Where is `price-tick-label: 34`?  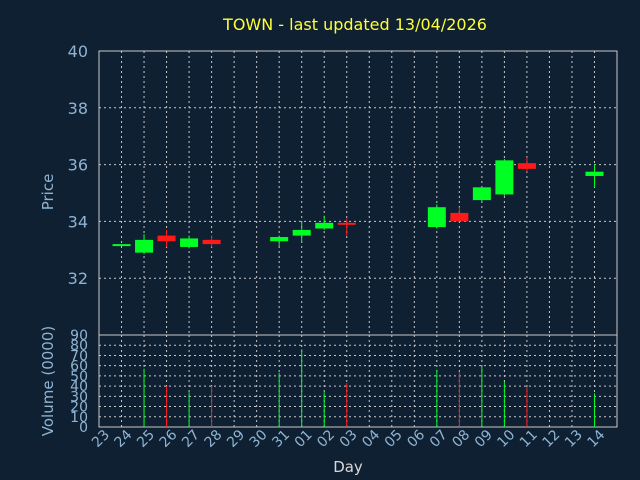 price-tick-label: 34 is located at coordinates (78, 221).